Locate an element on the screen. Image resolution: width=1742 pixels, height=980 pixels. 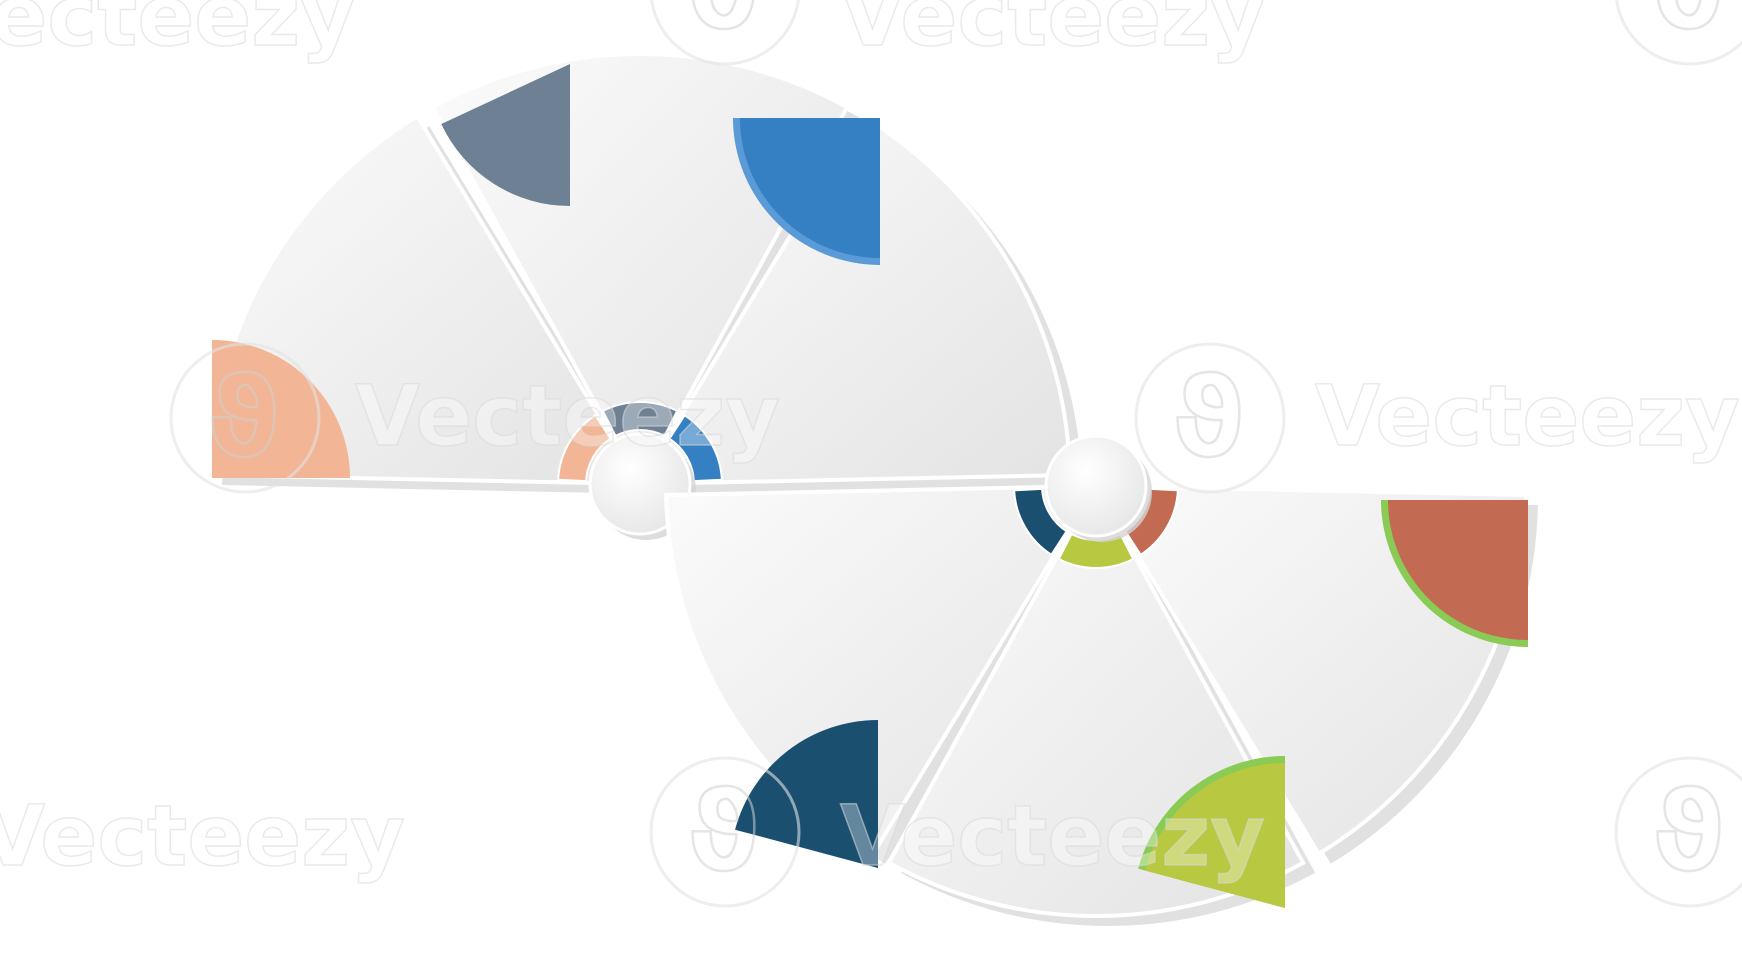
segment-3-panel is located at coordinates (854, 300).